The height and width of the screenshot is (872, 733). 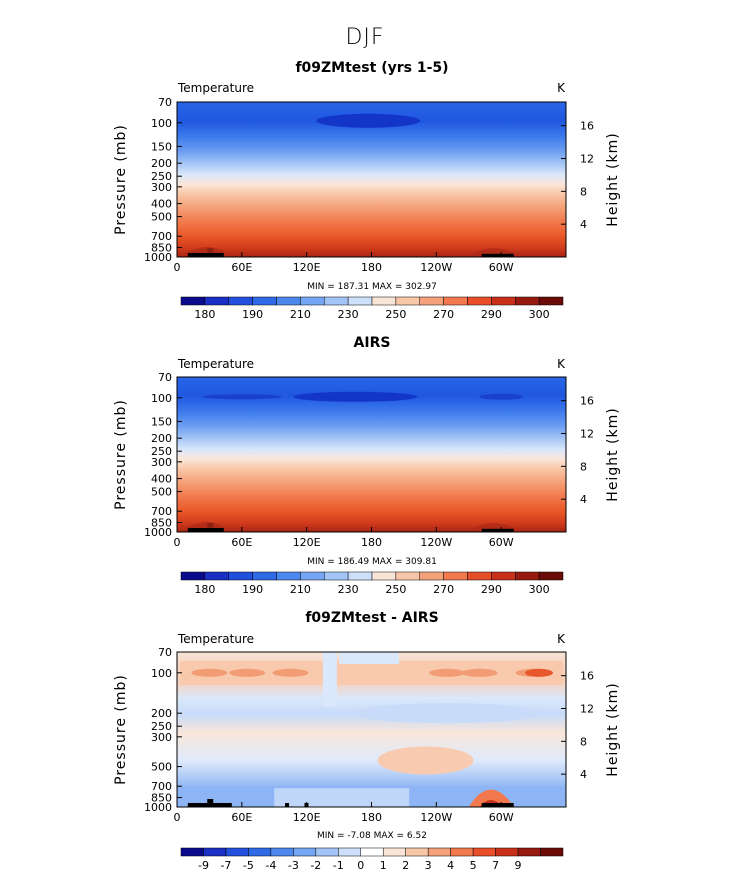 What do you see at coordinates (300, 314) in the screenshot?
I see `colorbar-label: 210` at bounding box center [300, 314].